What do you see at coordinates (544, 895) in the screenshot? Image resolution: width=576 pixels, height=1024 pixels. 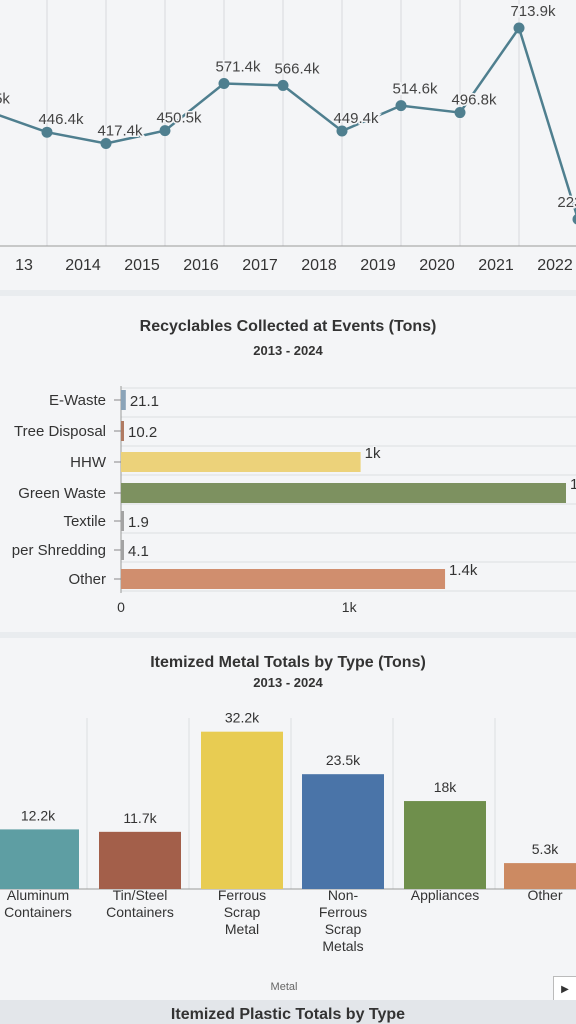 I see `vbar-category-label: Other` at bounding box center [544, 895].